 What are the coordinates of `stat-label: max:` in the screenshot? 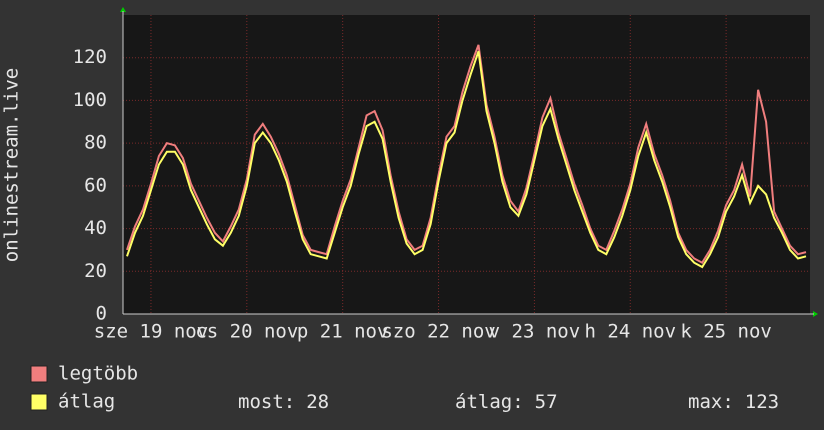 It's located at (711, 402).